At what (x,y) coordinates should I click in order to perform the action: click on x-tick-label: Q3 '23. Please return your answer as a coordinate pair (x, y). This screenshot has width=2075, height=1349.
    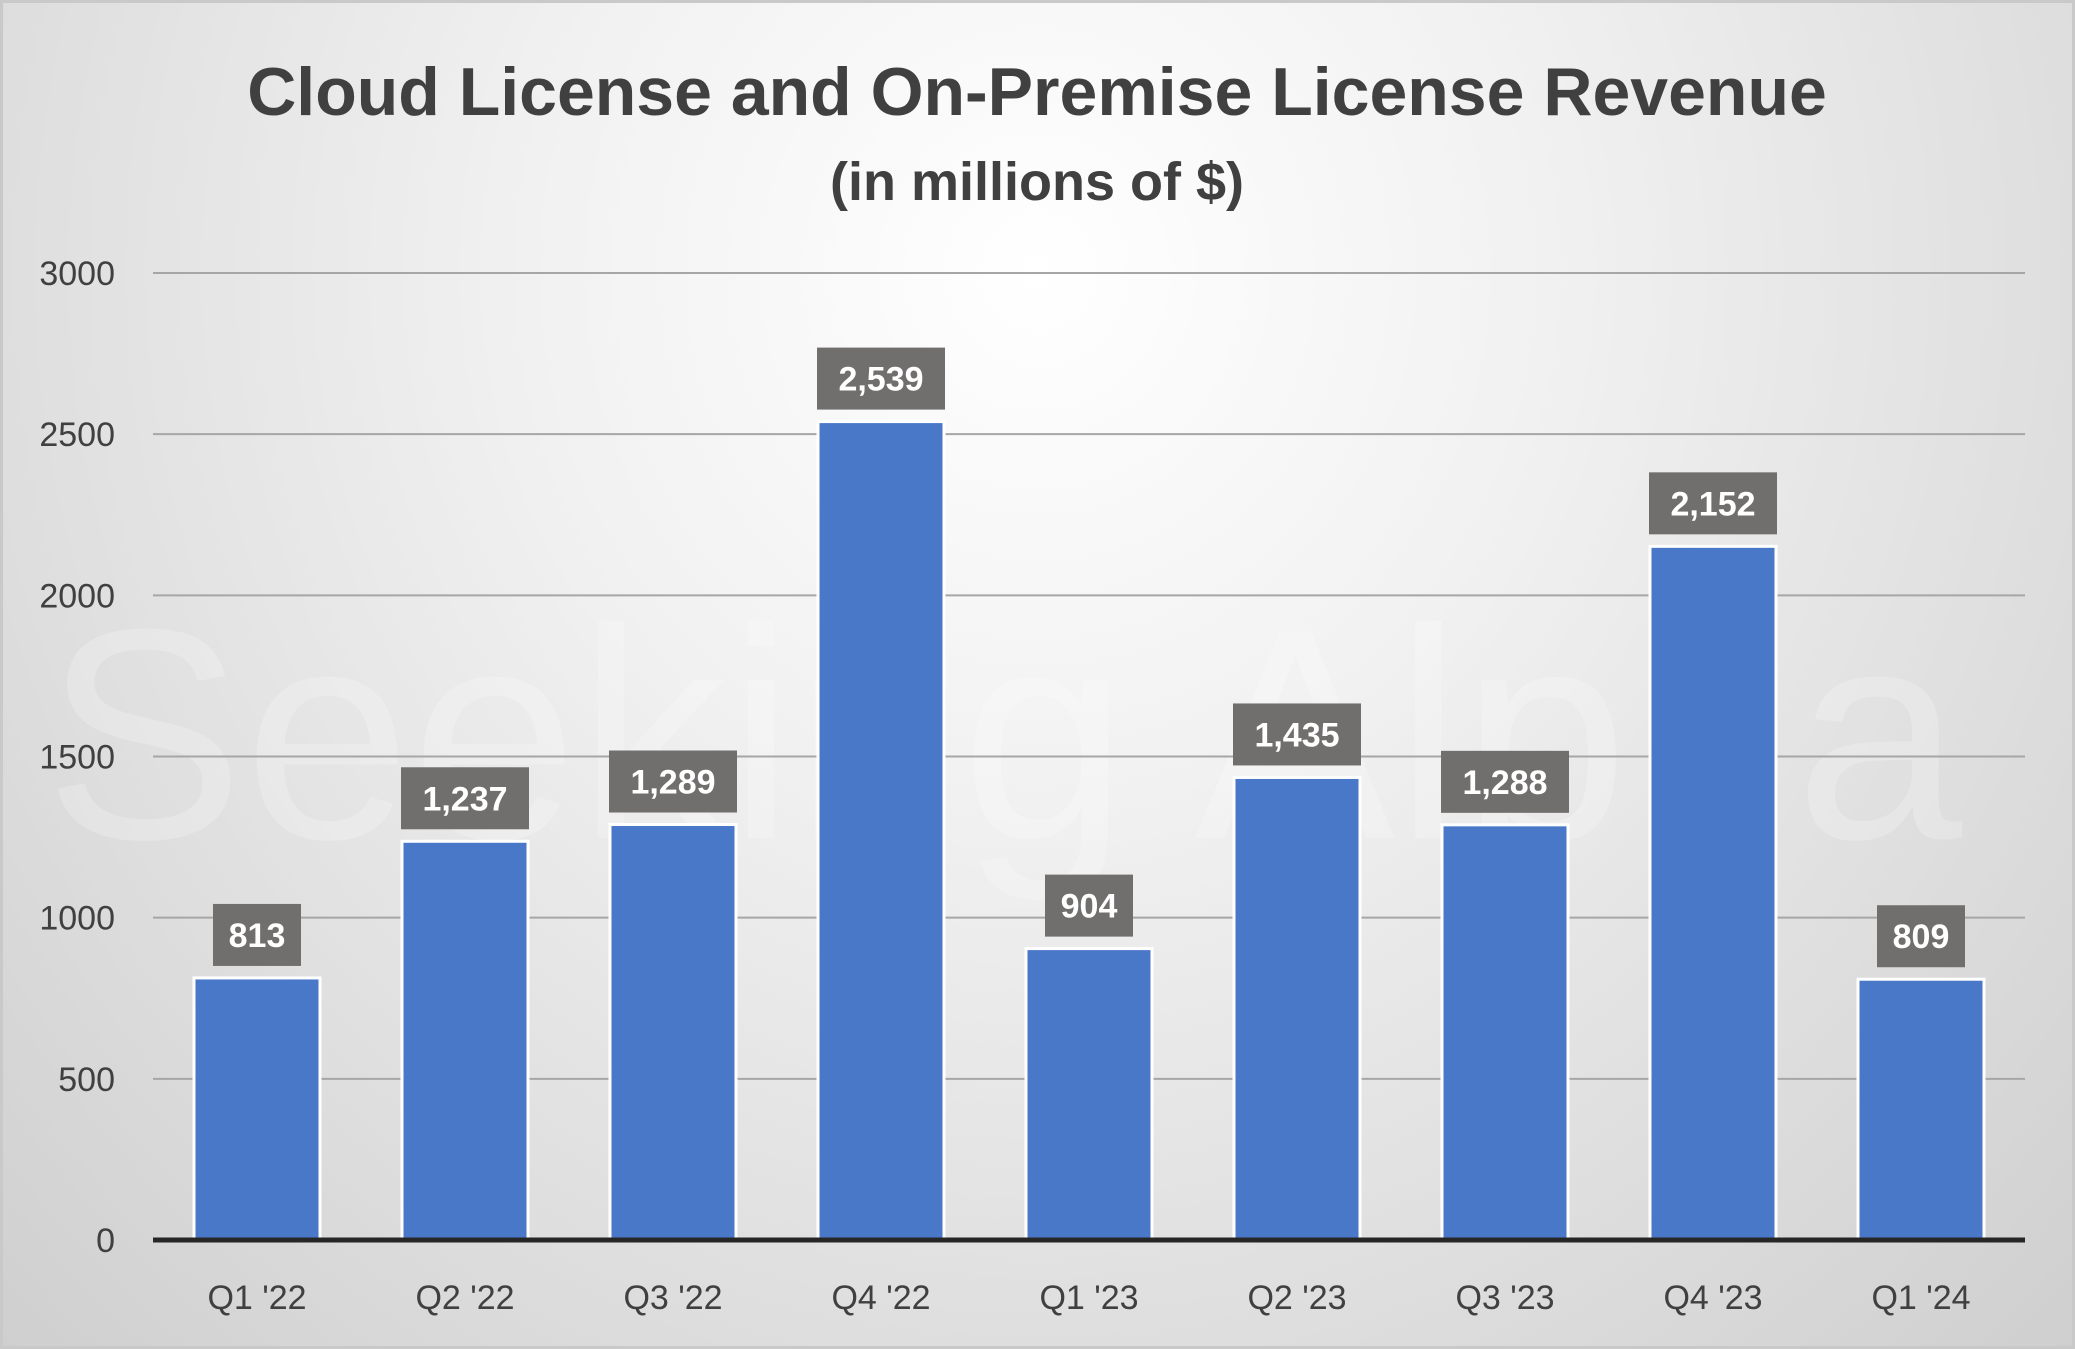
    Looking at the image, I should click on (1504, 1298).